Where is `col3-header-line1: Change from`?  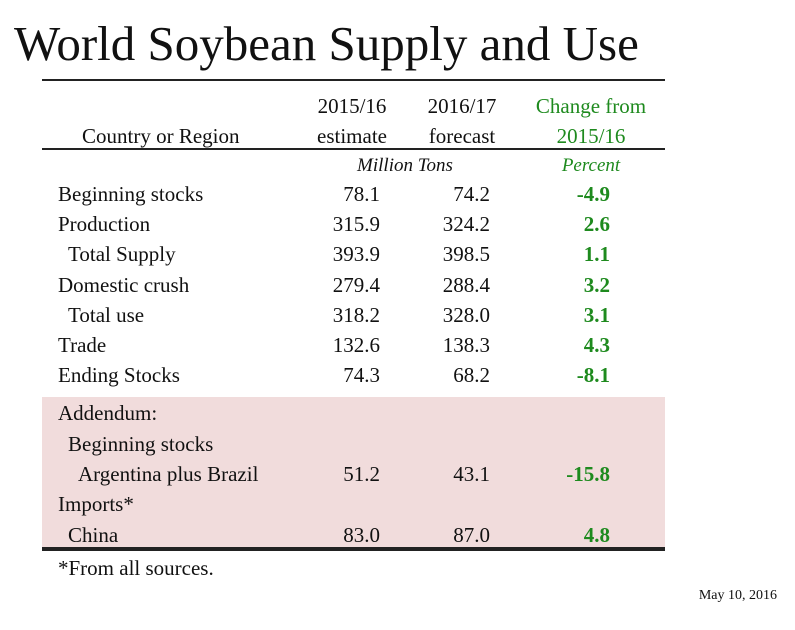 col3-header-line1: Change from is located at coordinates (591, 106).